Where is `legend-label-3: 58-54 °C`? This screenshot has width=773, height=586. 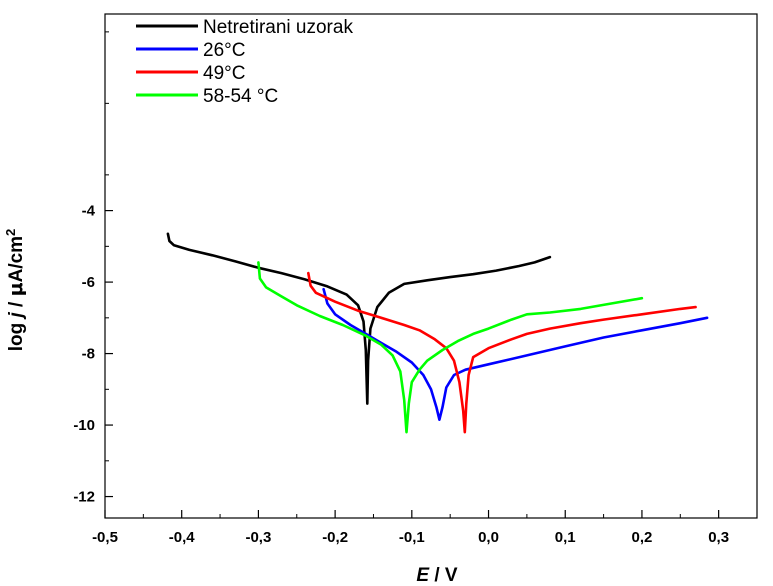
legend-label-3: 58-54 °C is located at coordinates (240, 96).